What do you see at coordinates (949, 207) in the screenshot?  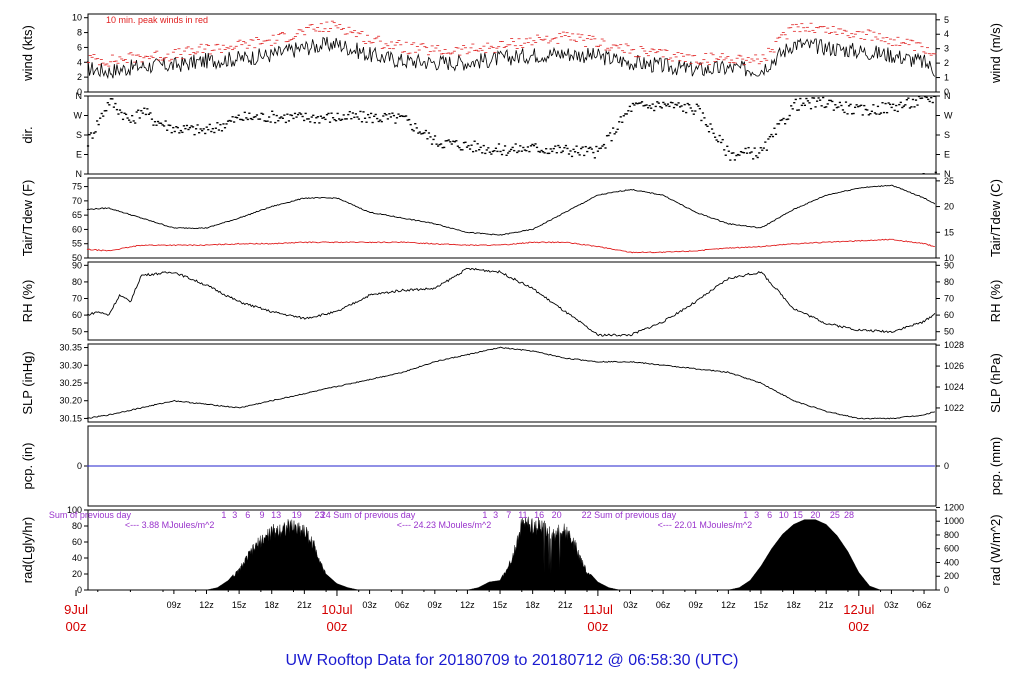 I see `temperature-right-tick-label: 20` at bounding box center [949, 207].